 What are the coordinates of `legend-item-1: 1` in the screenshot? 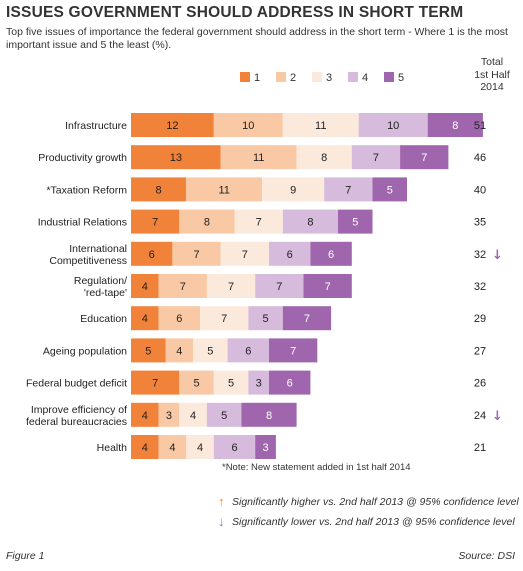 It's located at (250, 78).